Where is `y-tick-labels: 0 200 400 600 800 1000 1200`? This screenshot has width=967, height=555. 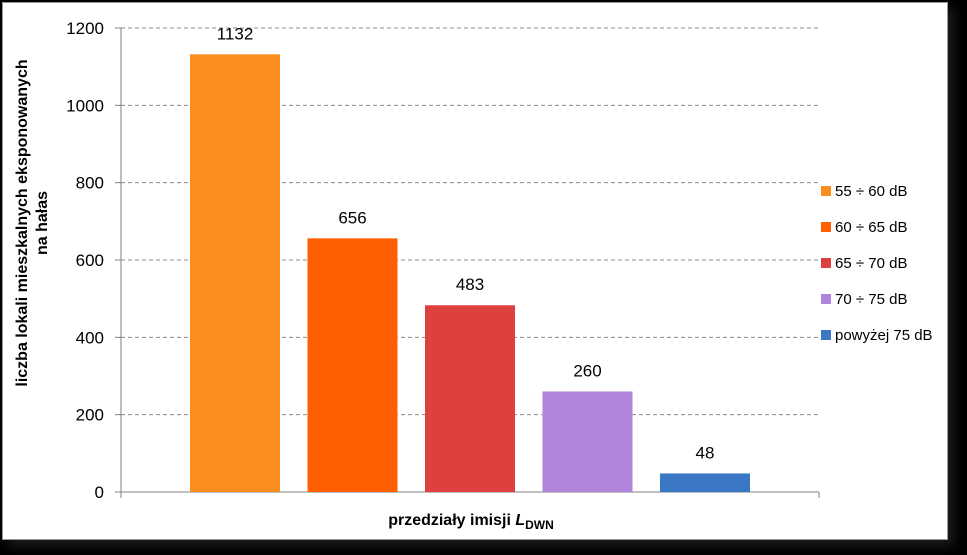
y-tick-labels: 0 200 400 600 800 1000 1200 is located at coordinates (85, 260).